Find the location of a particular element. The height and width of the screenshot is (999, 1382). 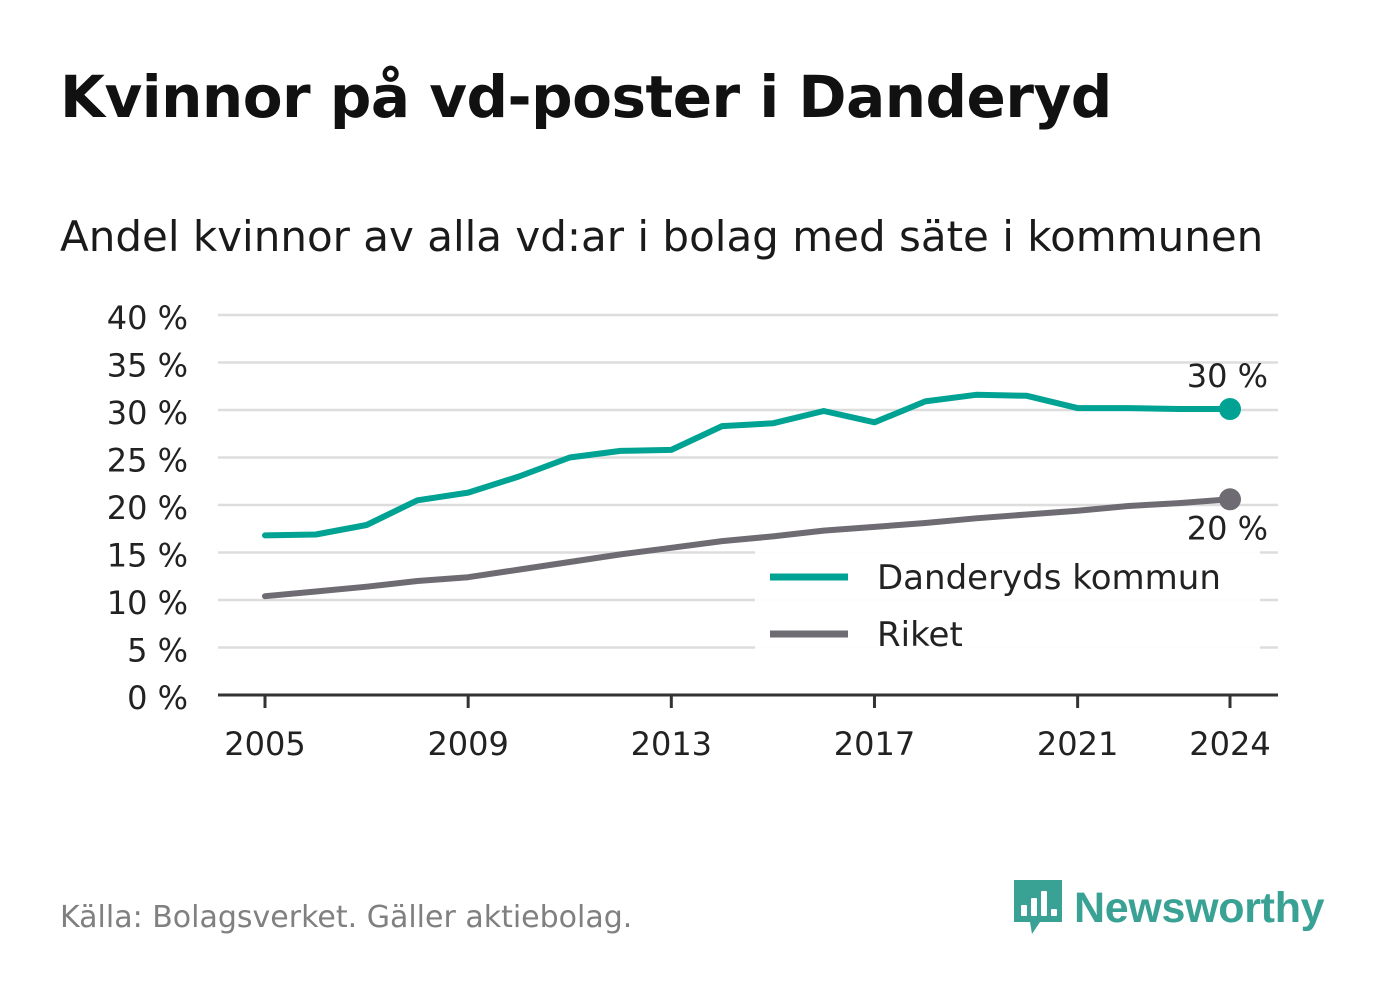

chart-title: Kvinnor på vd-poster i Danderyd is located at coordinates (586, 97).